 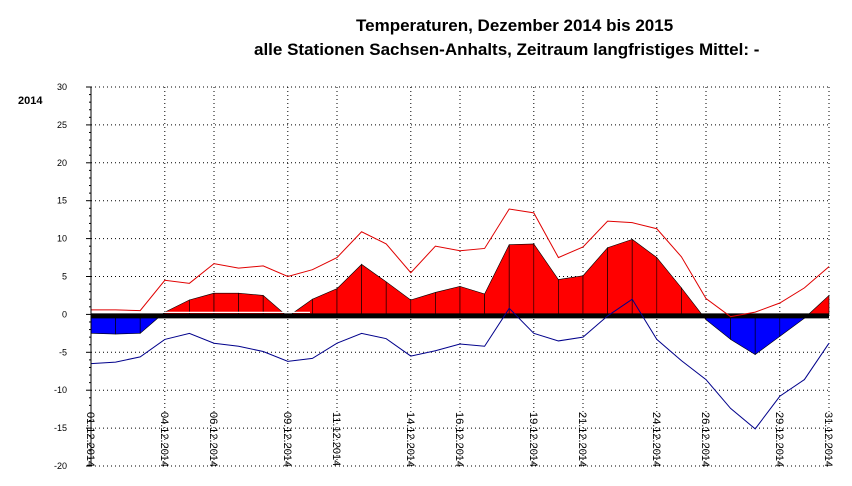 I want to click on x-tick-label: 24.12.2014, so click(x=656, y=439).